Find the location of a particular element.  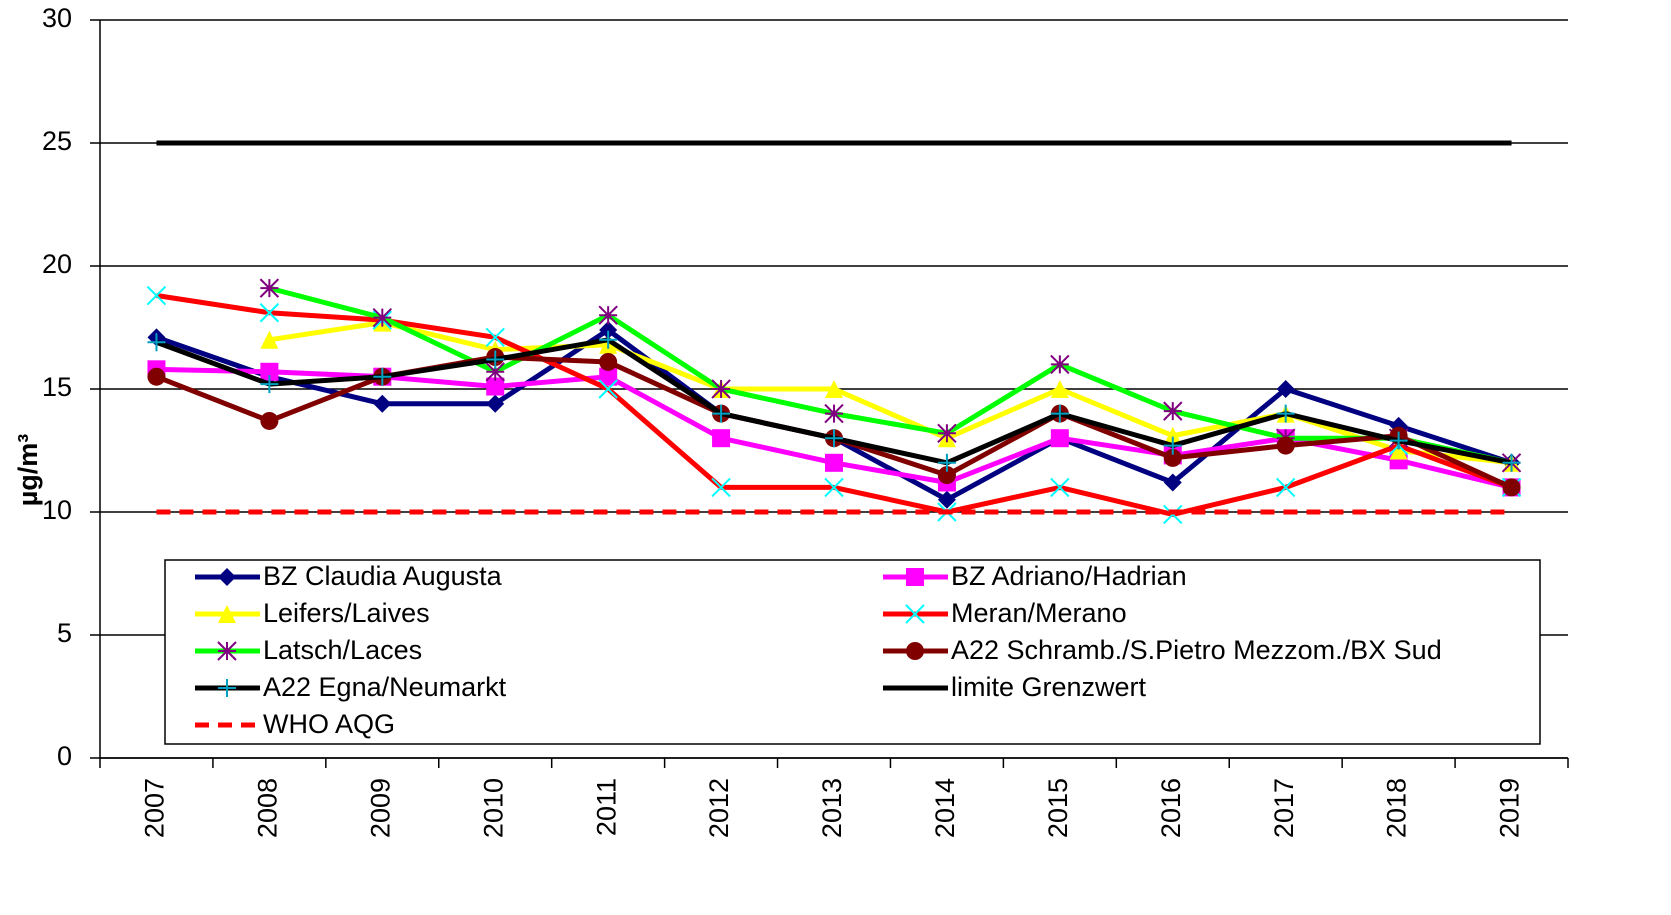

y-axis-label: µg/m³ is located at coordinates (28, 470).